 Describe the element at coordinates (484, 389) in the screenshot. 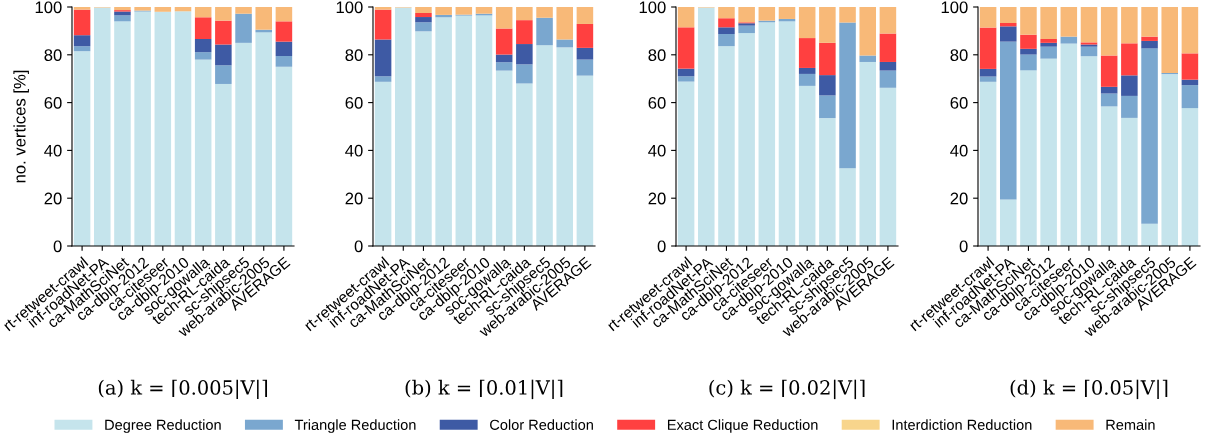

I see `text: (b) k = ⌈0.01|V|⌉` at that location.